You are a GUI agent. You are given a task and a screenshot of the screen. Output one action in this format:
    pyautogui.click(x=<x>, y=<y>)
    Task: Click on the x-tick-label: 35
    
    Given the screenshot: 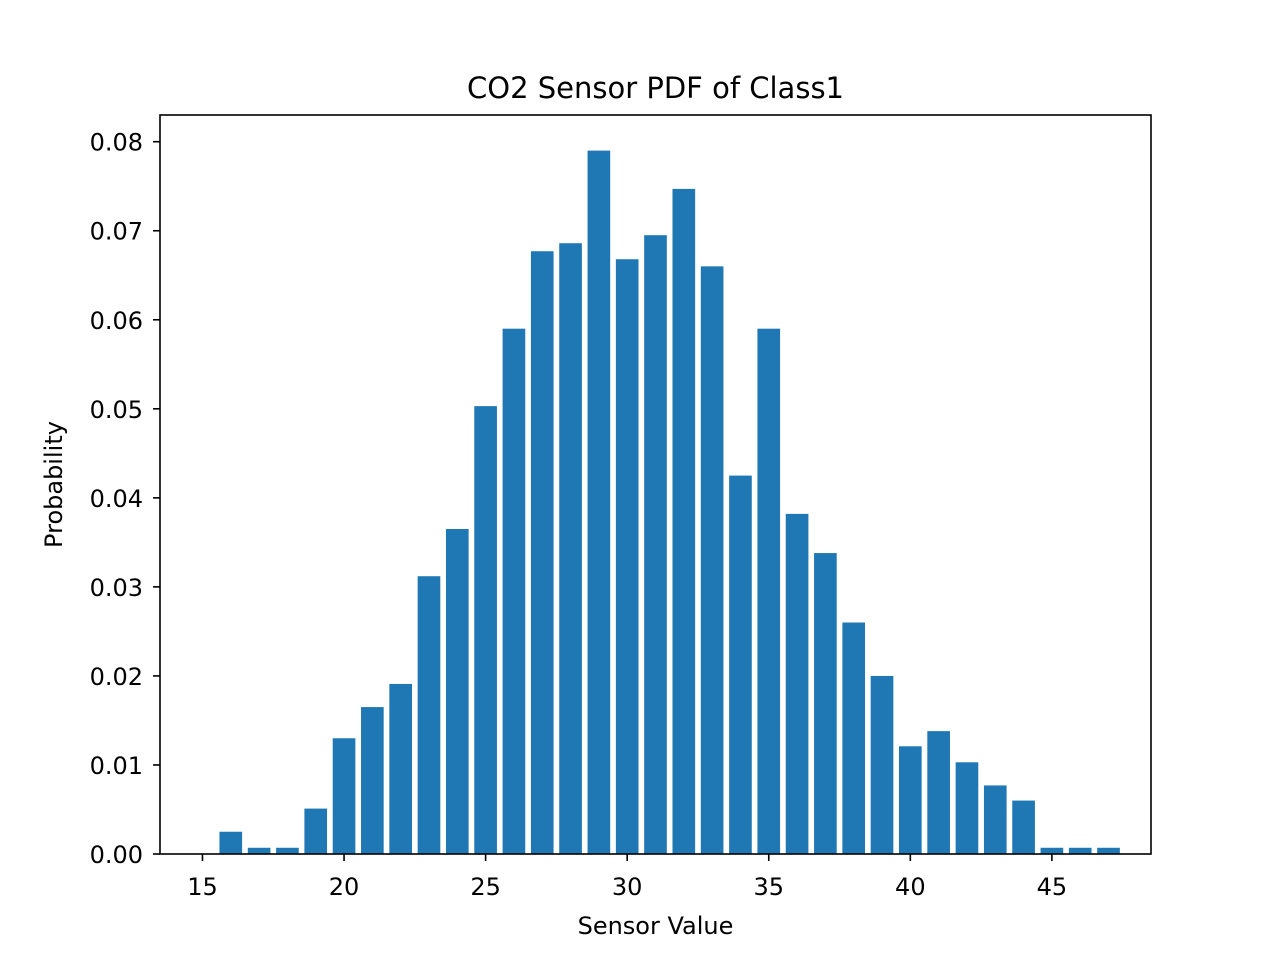 What is the action you would take?
    pyautogui.click(x=768, y=887)
    